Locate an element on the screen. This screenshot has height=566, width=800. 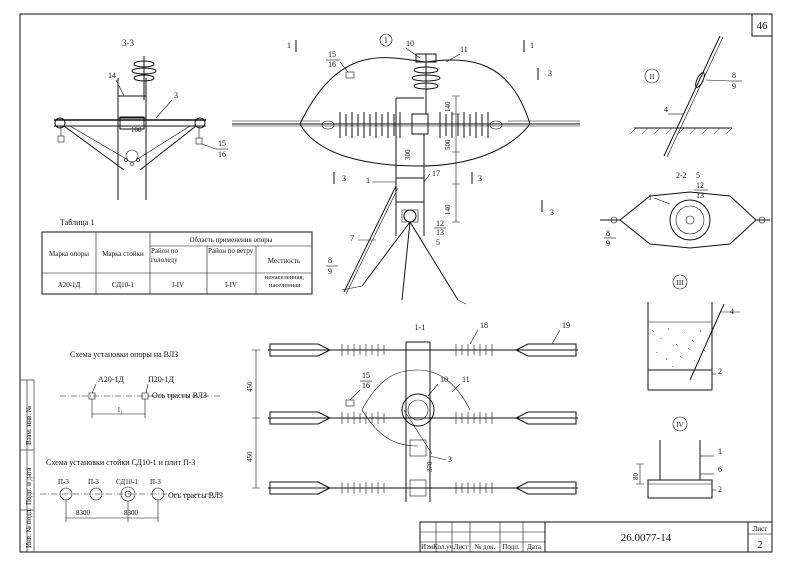
tb-col-list: Лист is located at coordinates (461, 547).